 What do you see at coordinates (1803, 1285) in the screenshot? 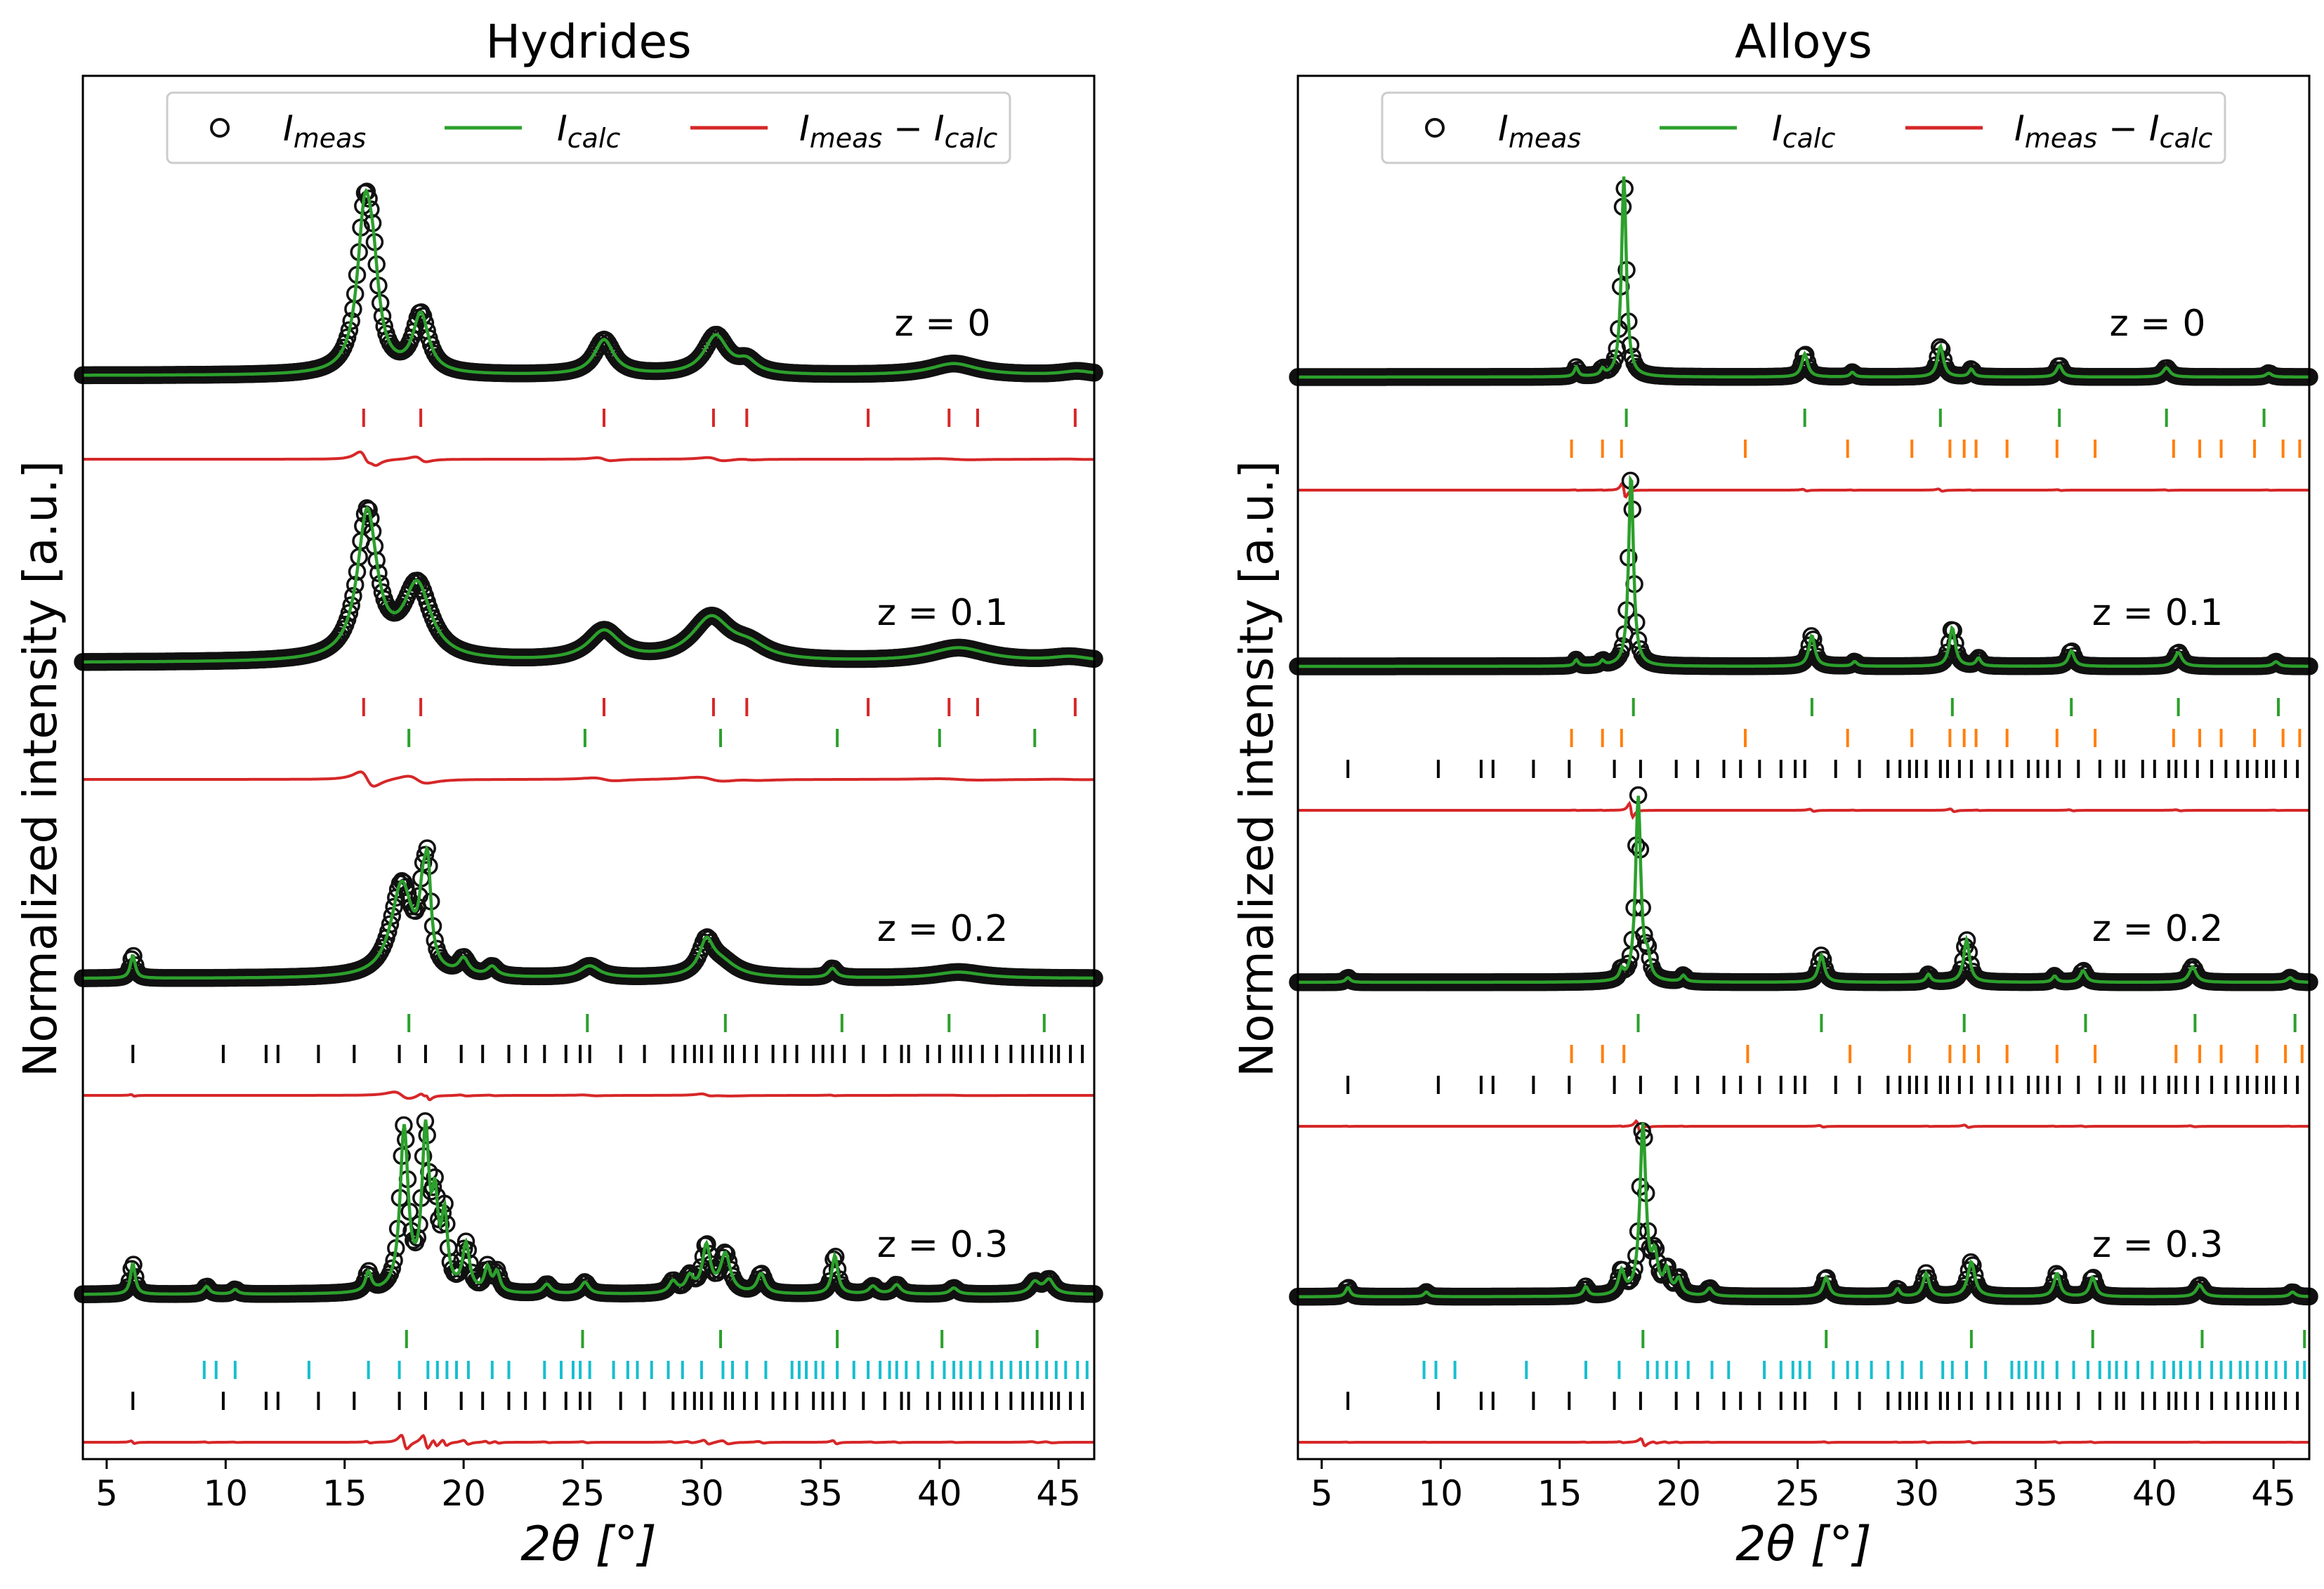
I see `pattern-3: z = 0.3` at bounding box center [1803, 1285].